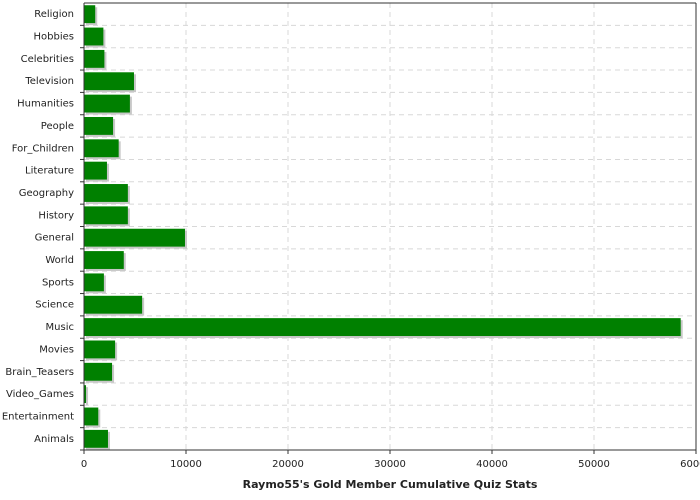 This screenshot has width=700, height=500. I want to click on y-tick-label: Literature, so click(49, 171).